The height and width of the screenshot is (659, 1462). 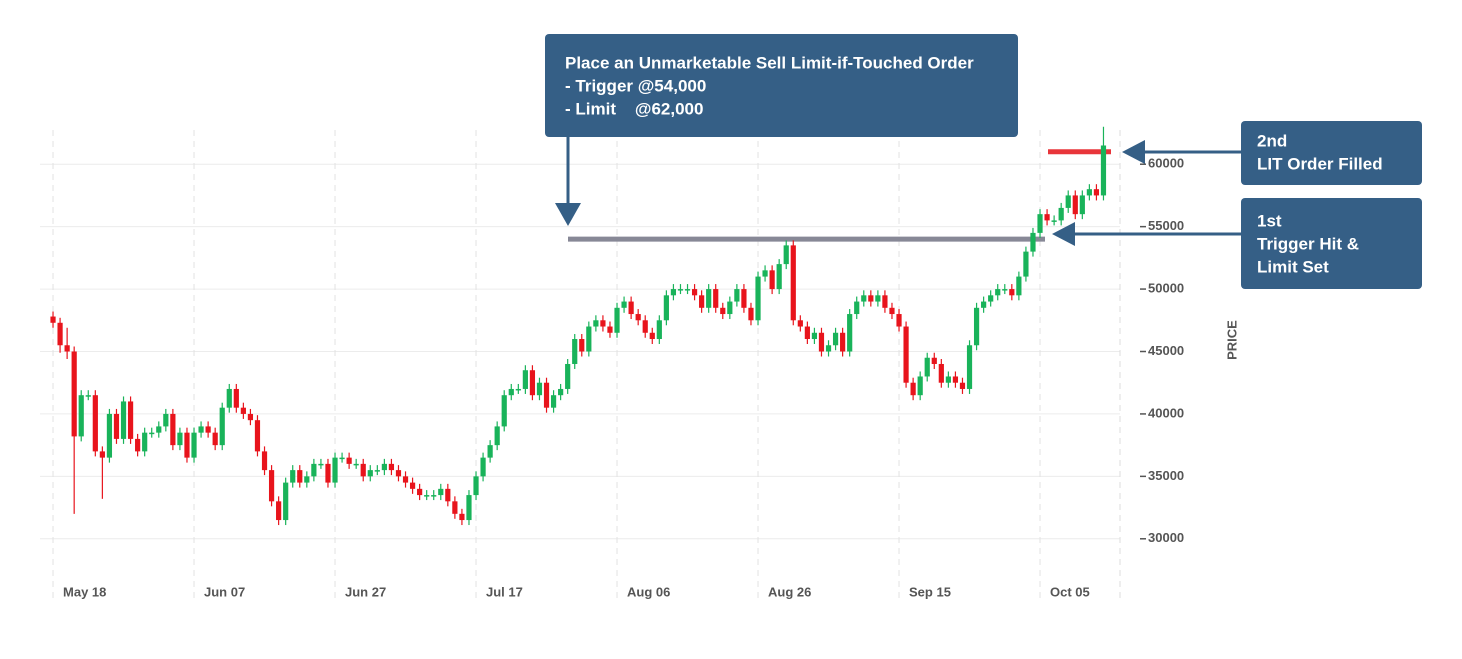 What do you see at coordinates (1166, 537) in the screenshot?
I see `y-tick-label: 30000` at bounding box center [1166, 537].